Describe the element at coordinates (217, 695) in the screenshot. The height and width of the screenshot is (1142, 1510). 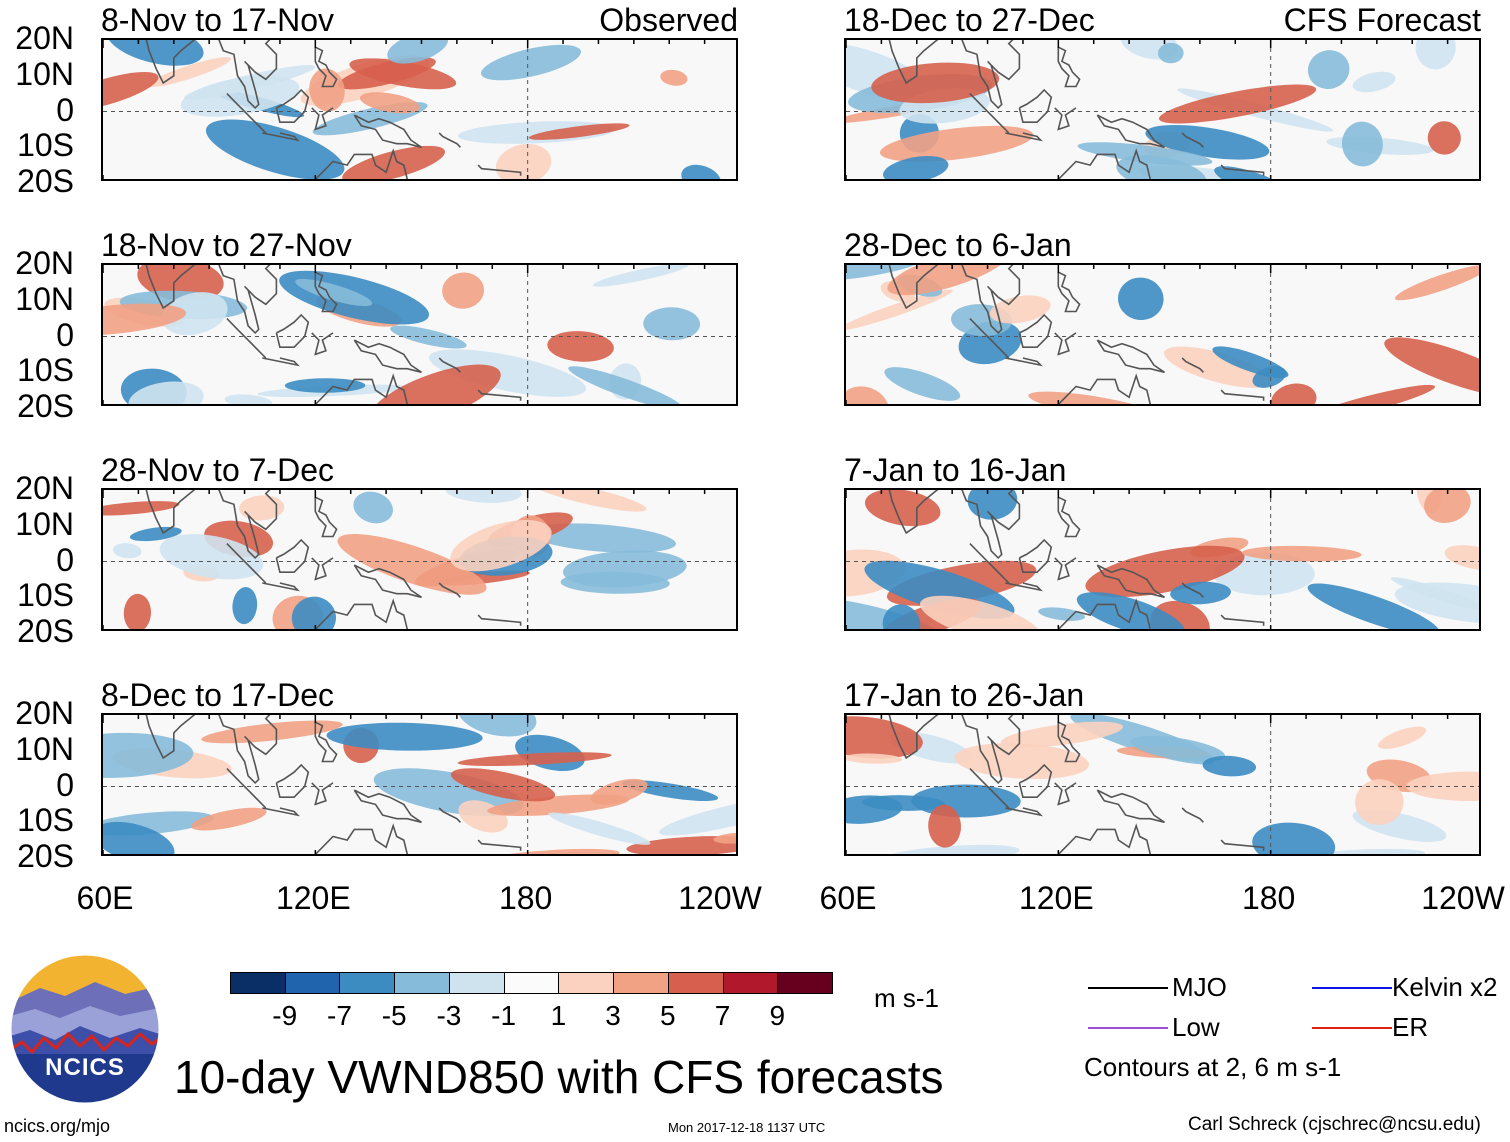
I see `panel-period-title: 8-Dec to 17-Dec` at that location.